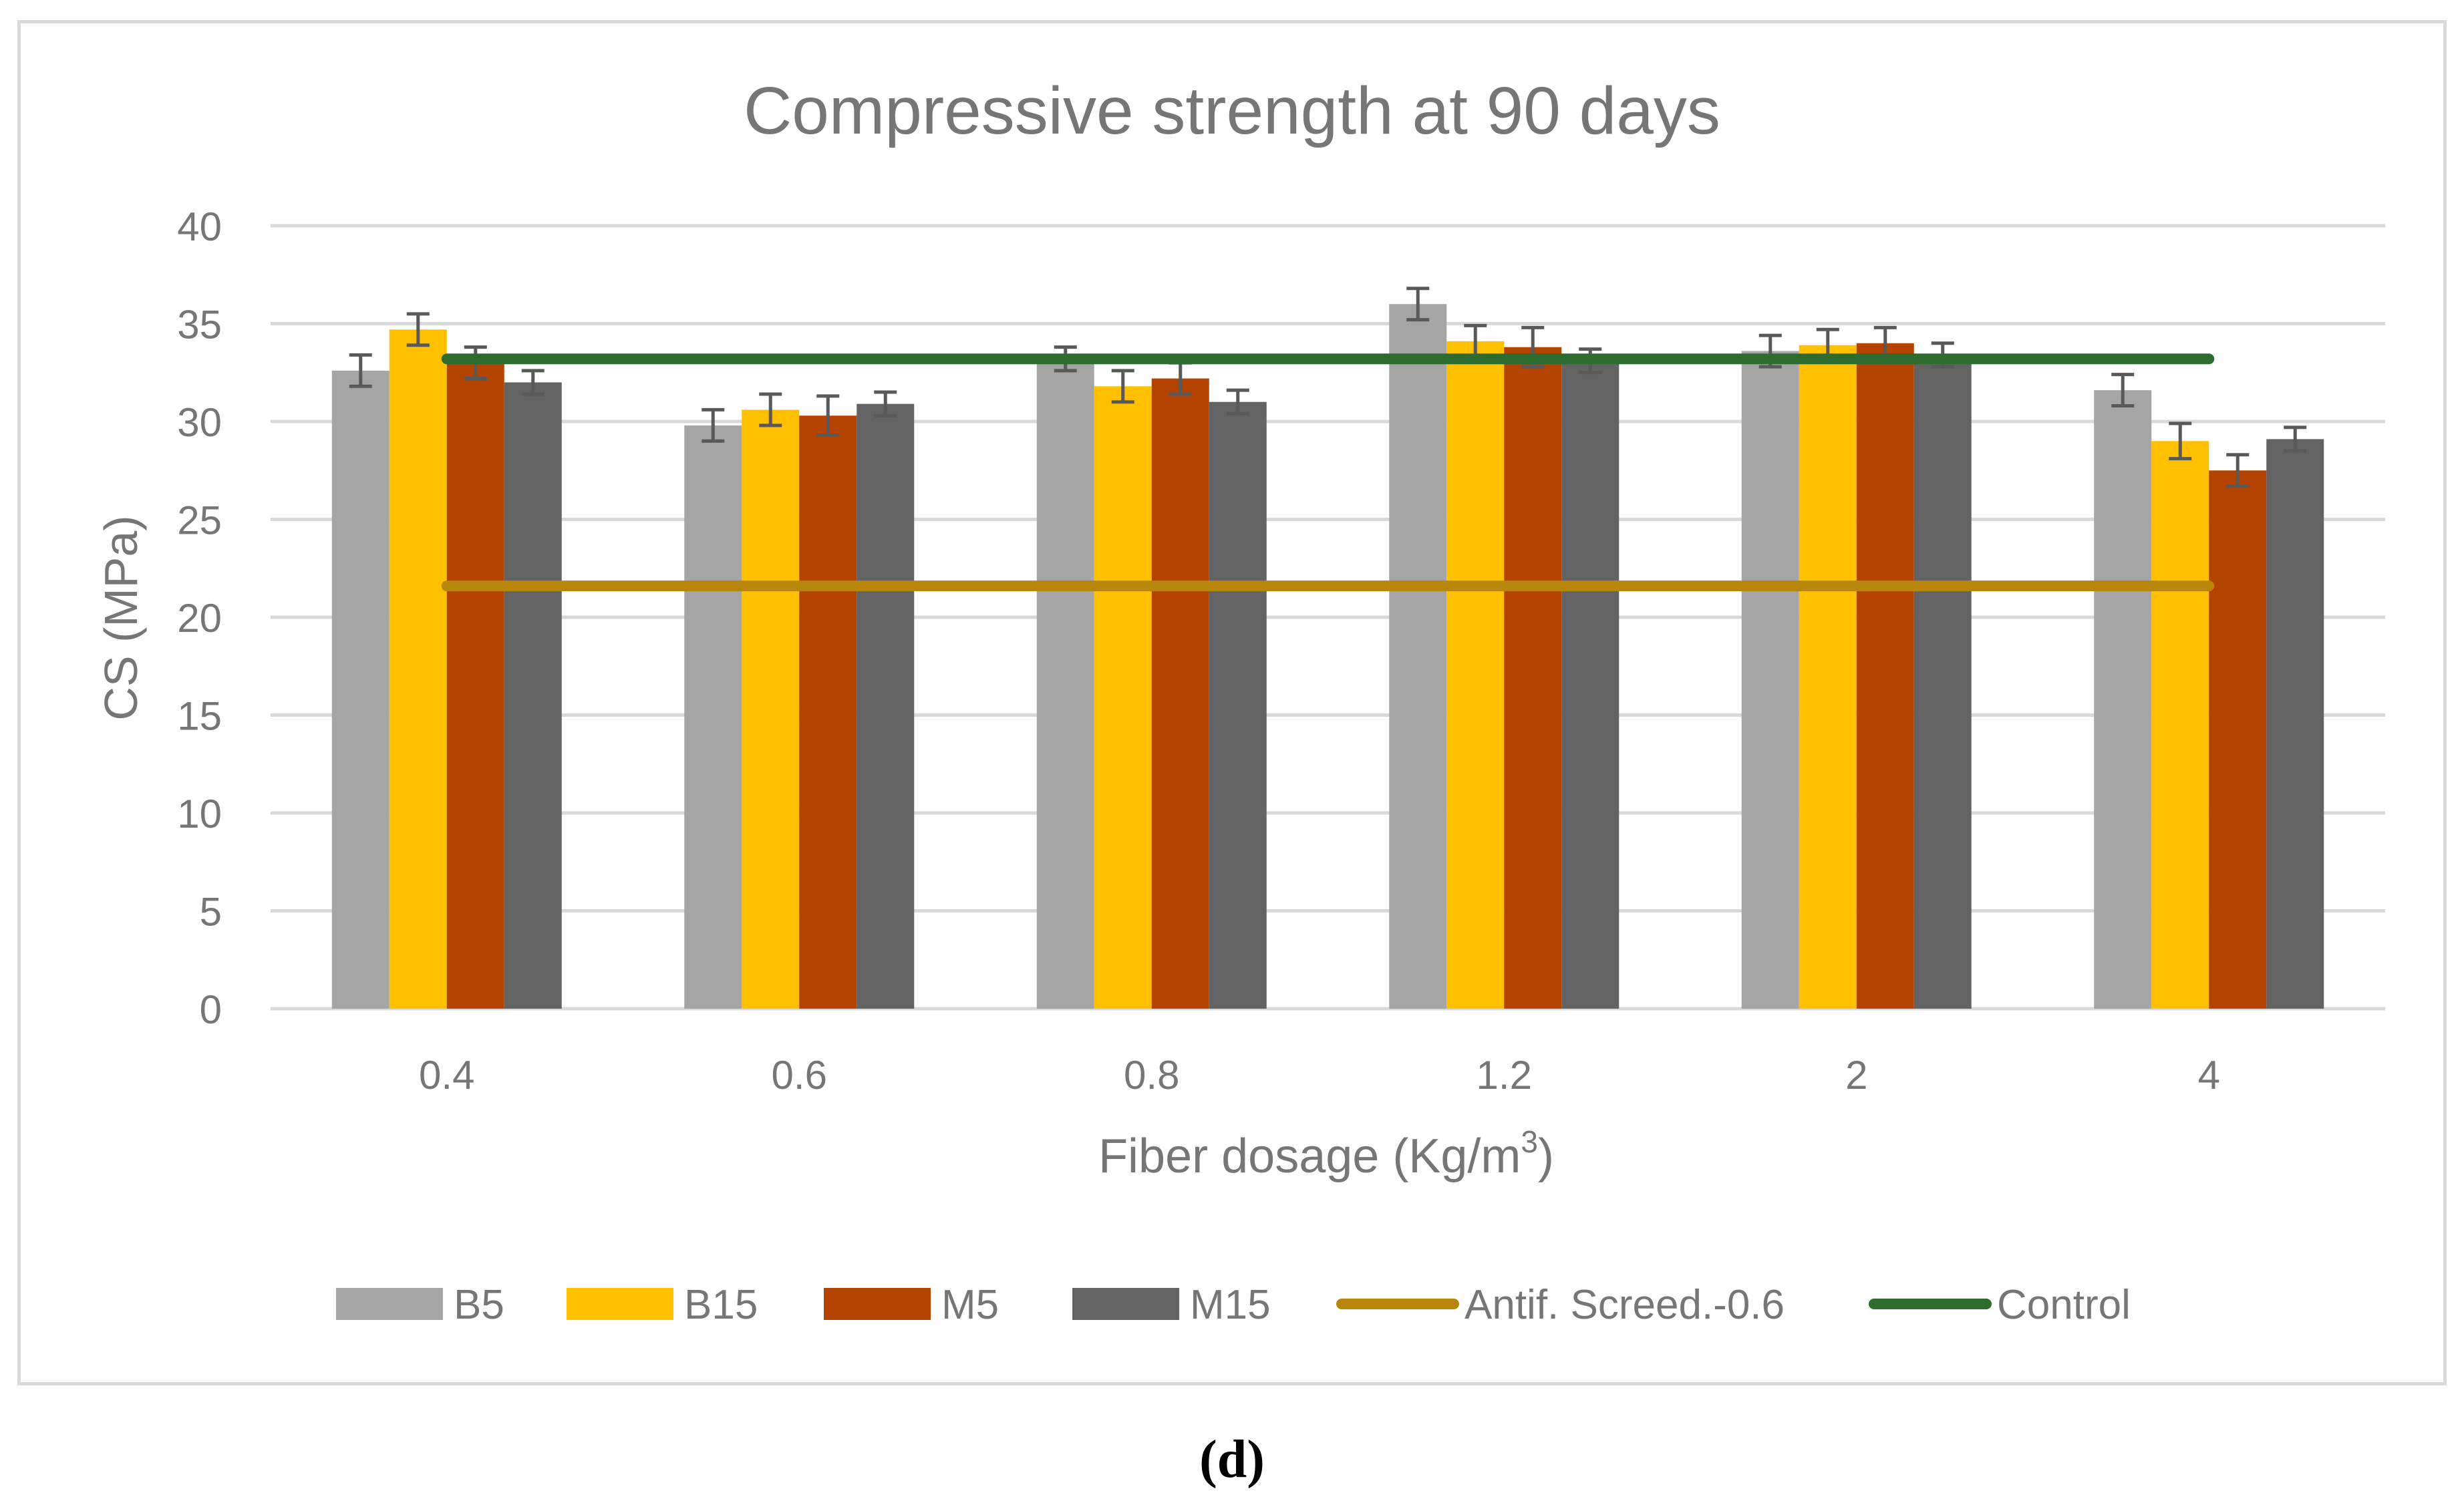 Image resolution: width=2464 pixels, height=1501 pixels. What do you see at coordinates (121, 617) in the screenshot?
I see `y-axis-label: CS (MPa)` at bounding box center [121, 617].